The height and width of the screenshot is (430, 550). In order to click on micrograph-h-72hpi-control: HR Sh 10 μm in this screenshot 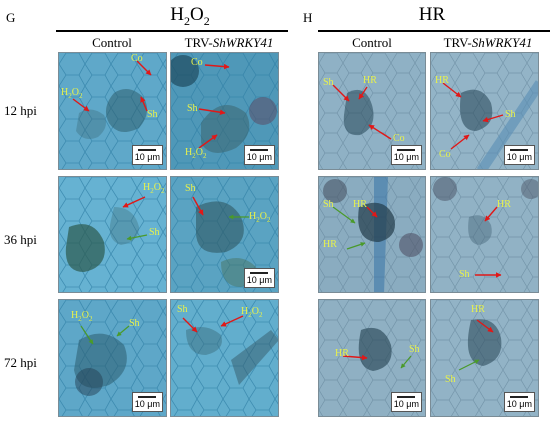, I will do `click(372, 358)`.